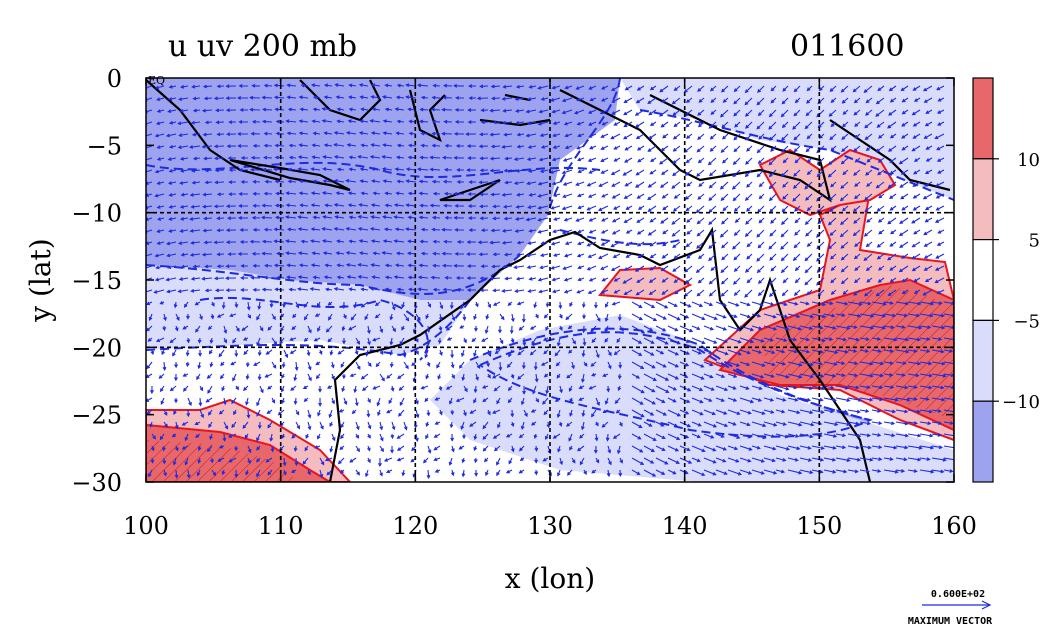 The width and height of the screenshot is (1056, 631). What do you see at coordinates (156, 80) in the screenshot?
I see `equator-label: EQ` at bounding box center [156, 80].